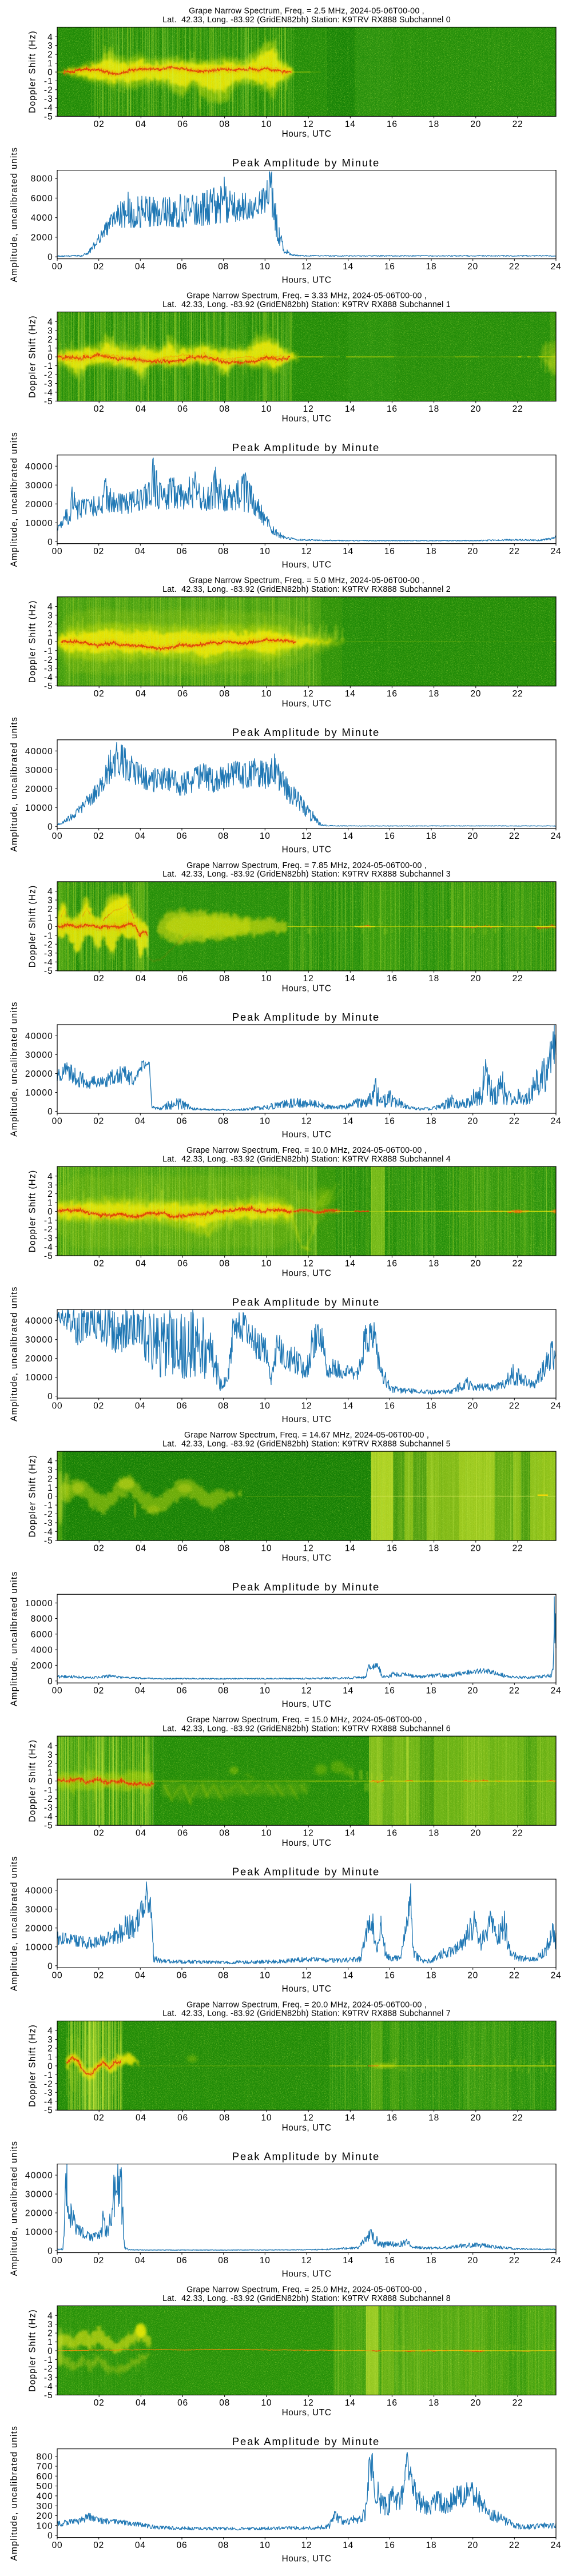 The width and height of the screenshot is (572, 2576). What do you see at coordinates (48, 1221) in the screenshot?
I see `svg-text: -1` at bounding box center [48, 1221].